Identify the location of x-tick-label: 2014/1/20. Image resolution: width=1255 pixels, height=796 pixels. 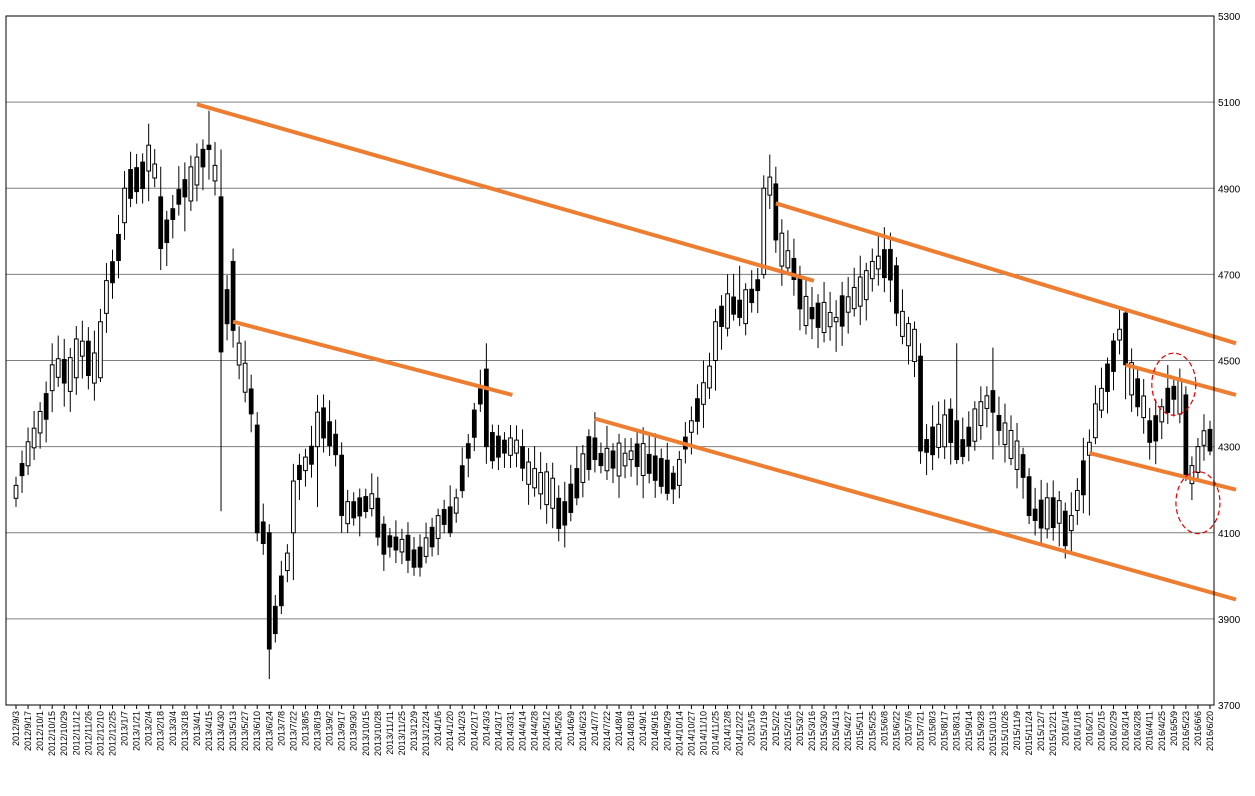
(450, 731).